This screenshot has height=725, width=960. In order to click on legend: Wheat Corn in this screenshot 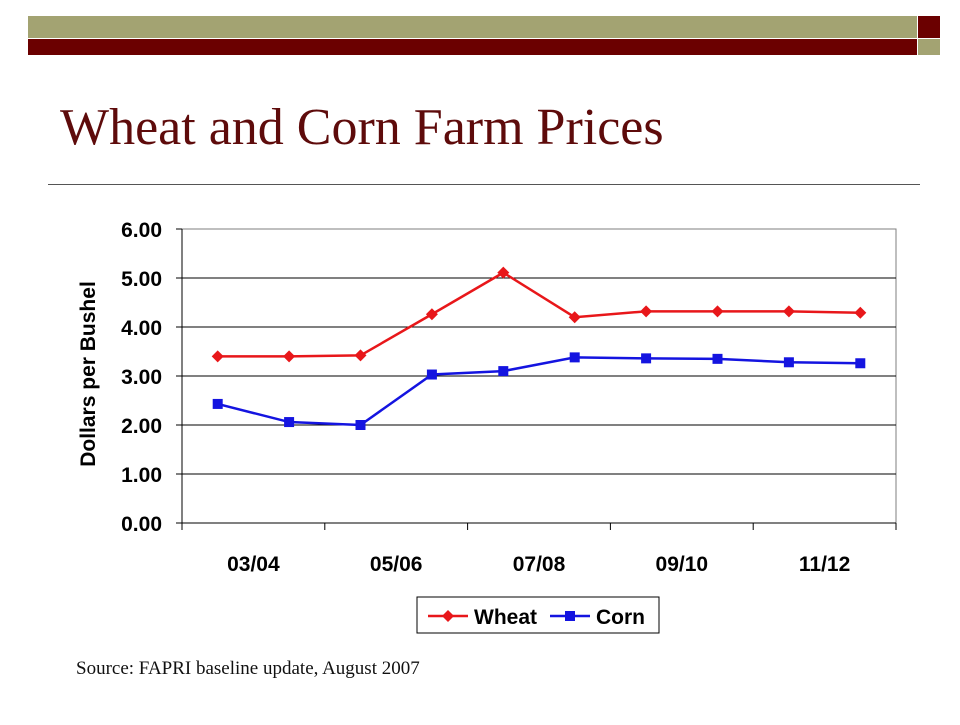, I will do `click(538, 615)`.